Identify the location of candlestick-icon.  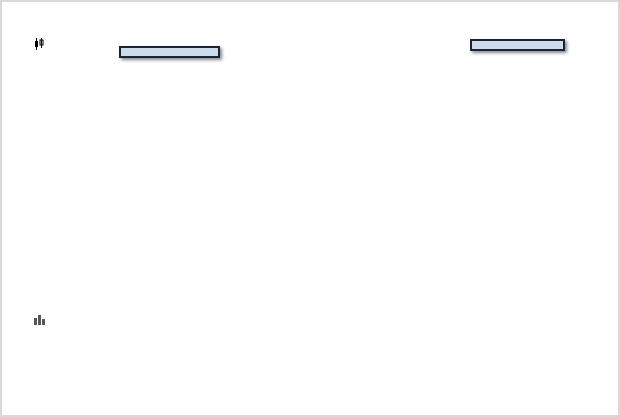
(39, 44).